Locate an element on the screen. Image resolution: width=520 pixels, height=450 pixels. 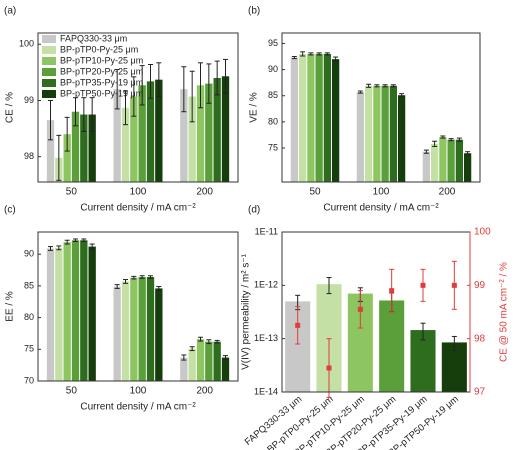
y-tick-label: 80 is located at coordinates (273, 121).